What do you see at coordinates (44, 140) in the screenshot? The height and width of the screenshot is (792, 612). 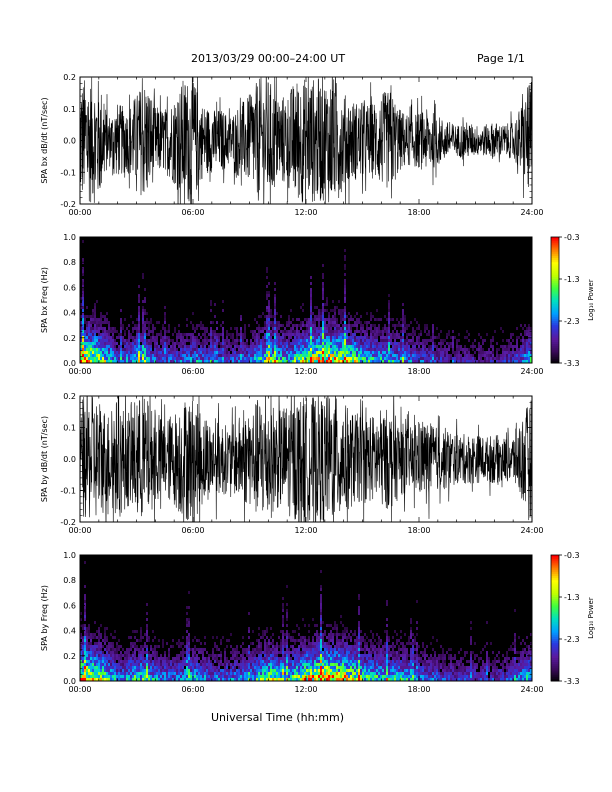 I see `y-axis-label: SPA bx dB/dt (nT/sec)` at bounding box center [44, 140].